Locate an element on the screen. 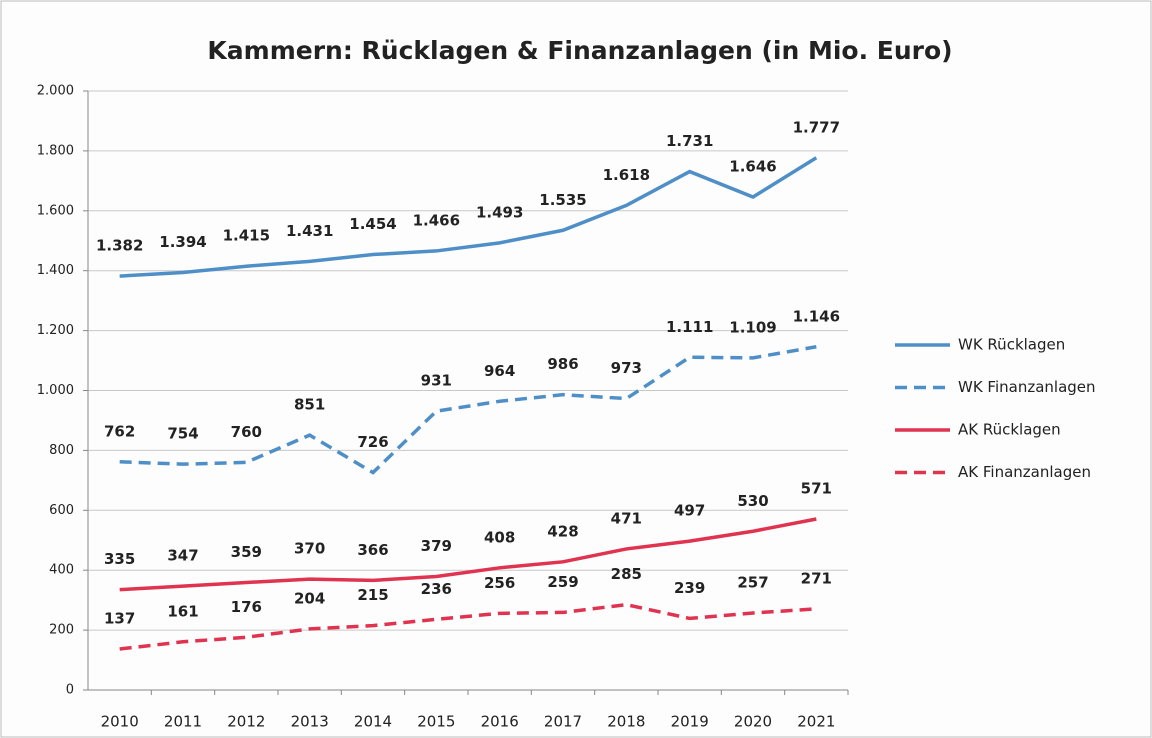  data-label: 1.394 is located at coordinates (182, 242).